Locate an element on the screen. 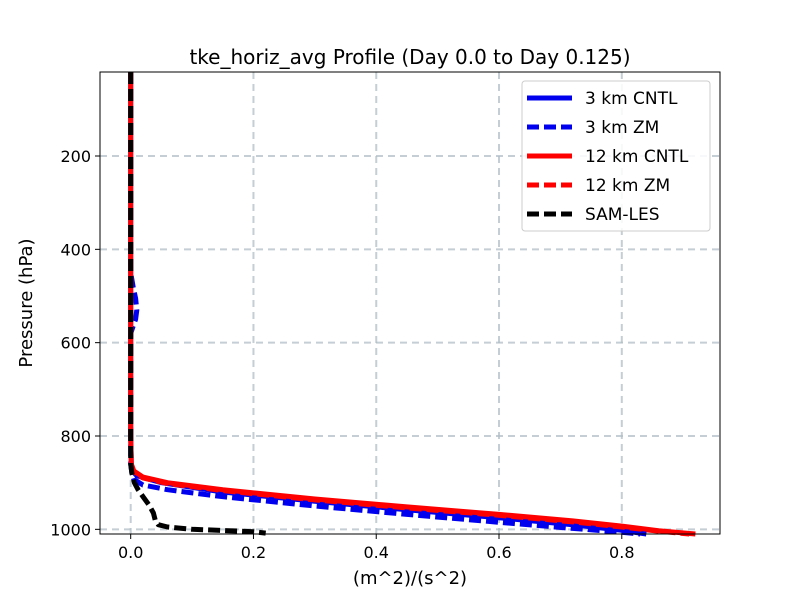  x-tick-label: 0.2 is located at coordinates (253, 552).